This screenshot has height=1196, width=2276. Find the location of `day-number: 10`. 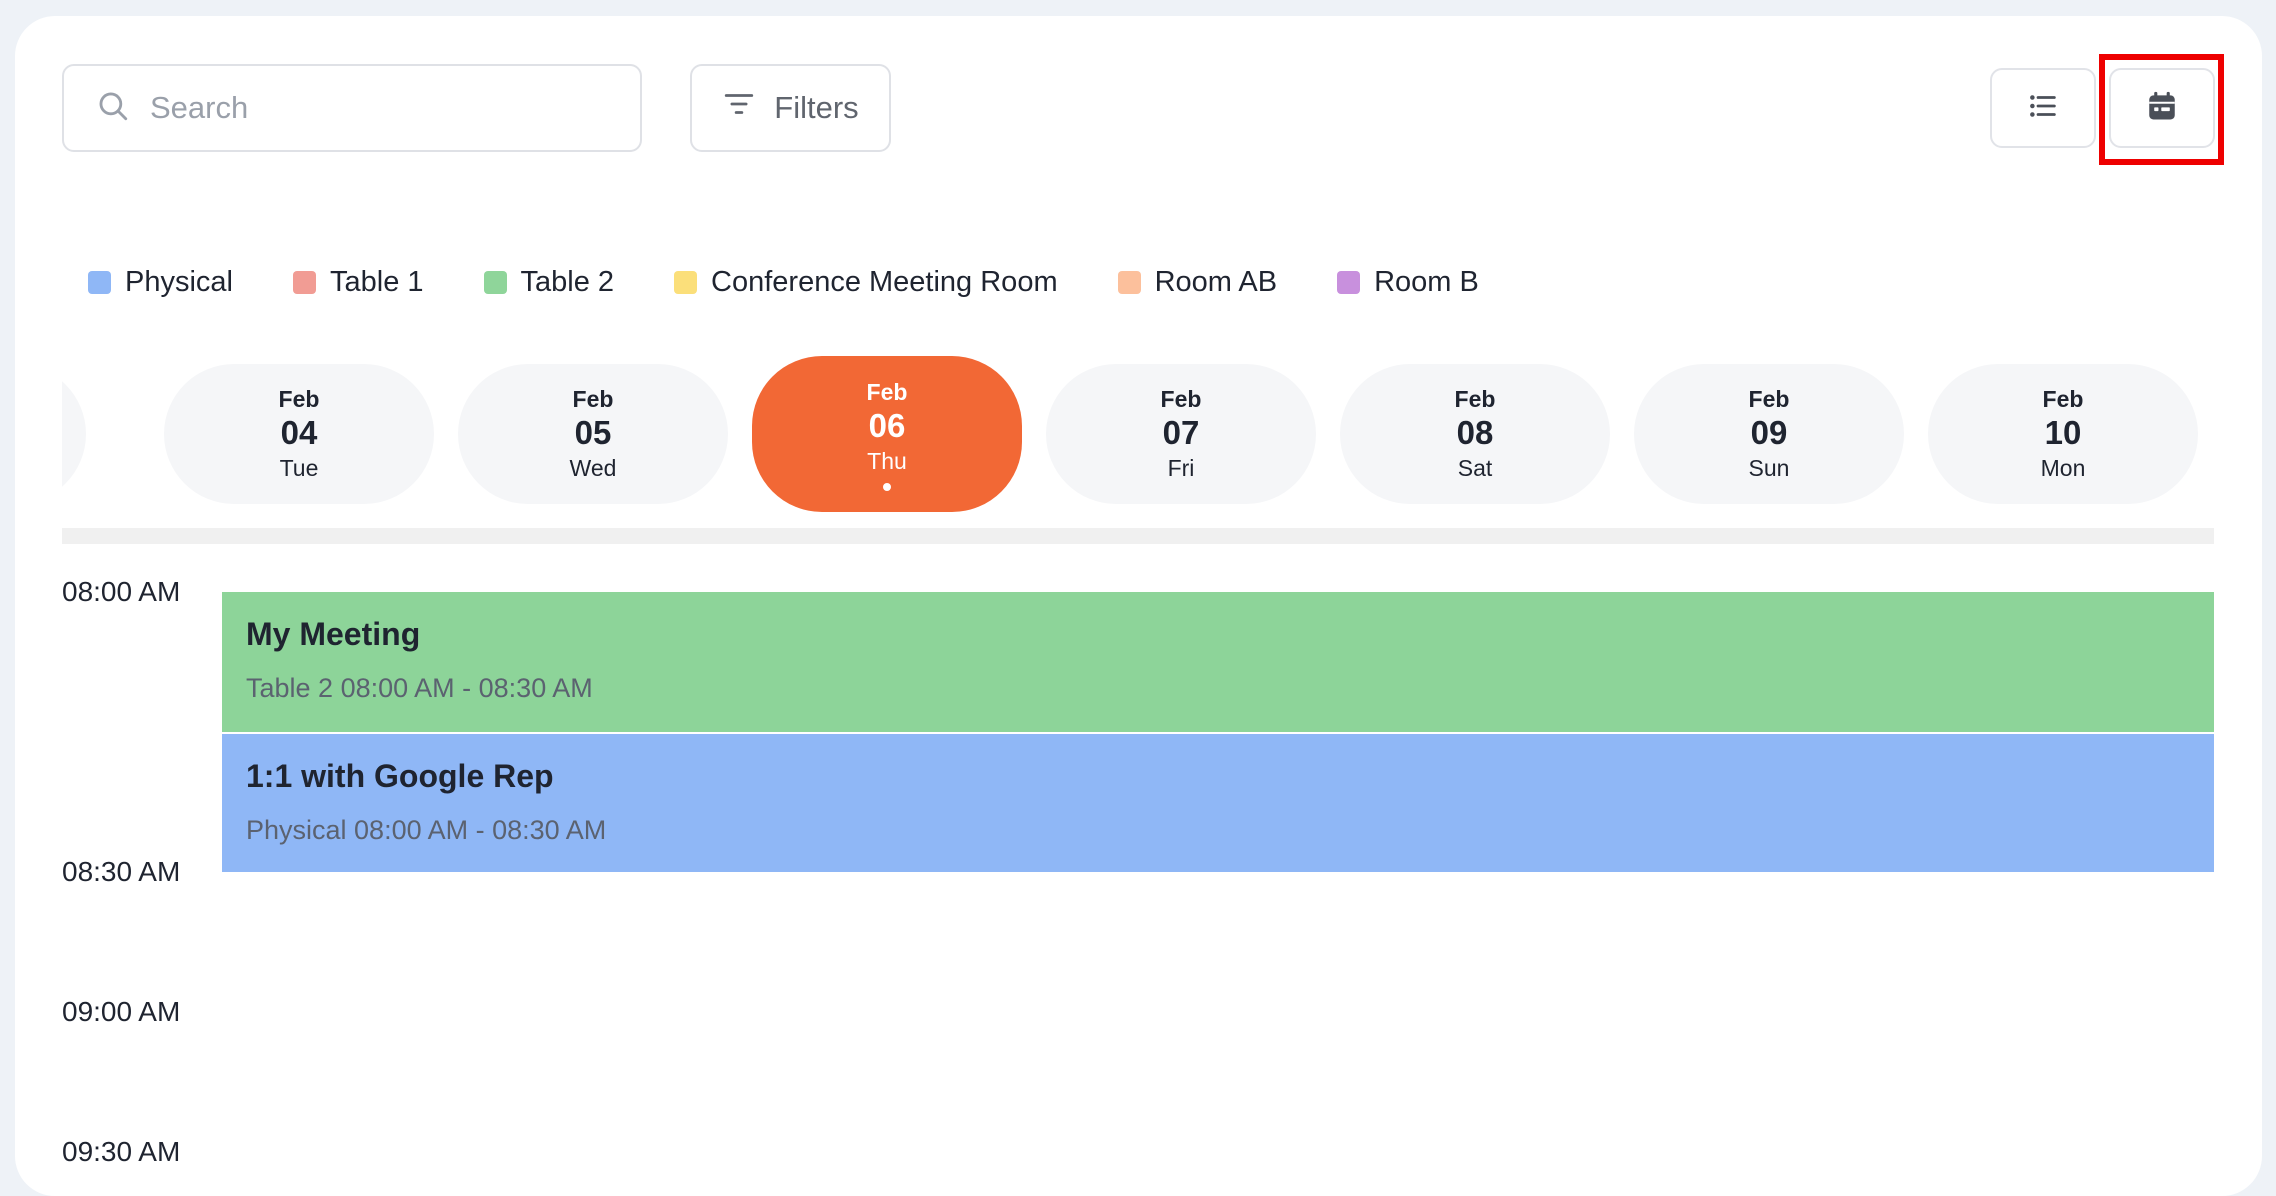

day-number: 10 is located at coordinates (2063, 432).